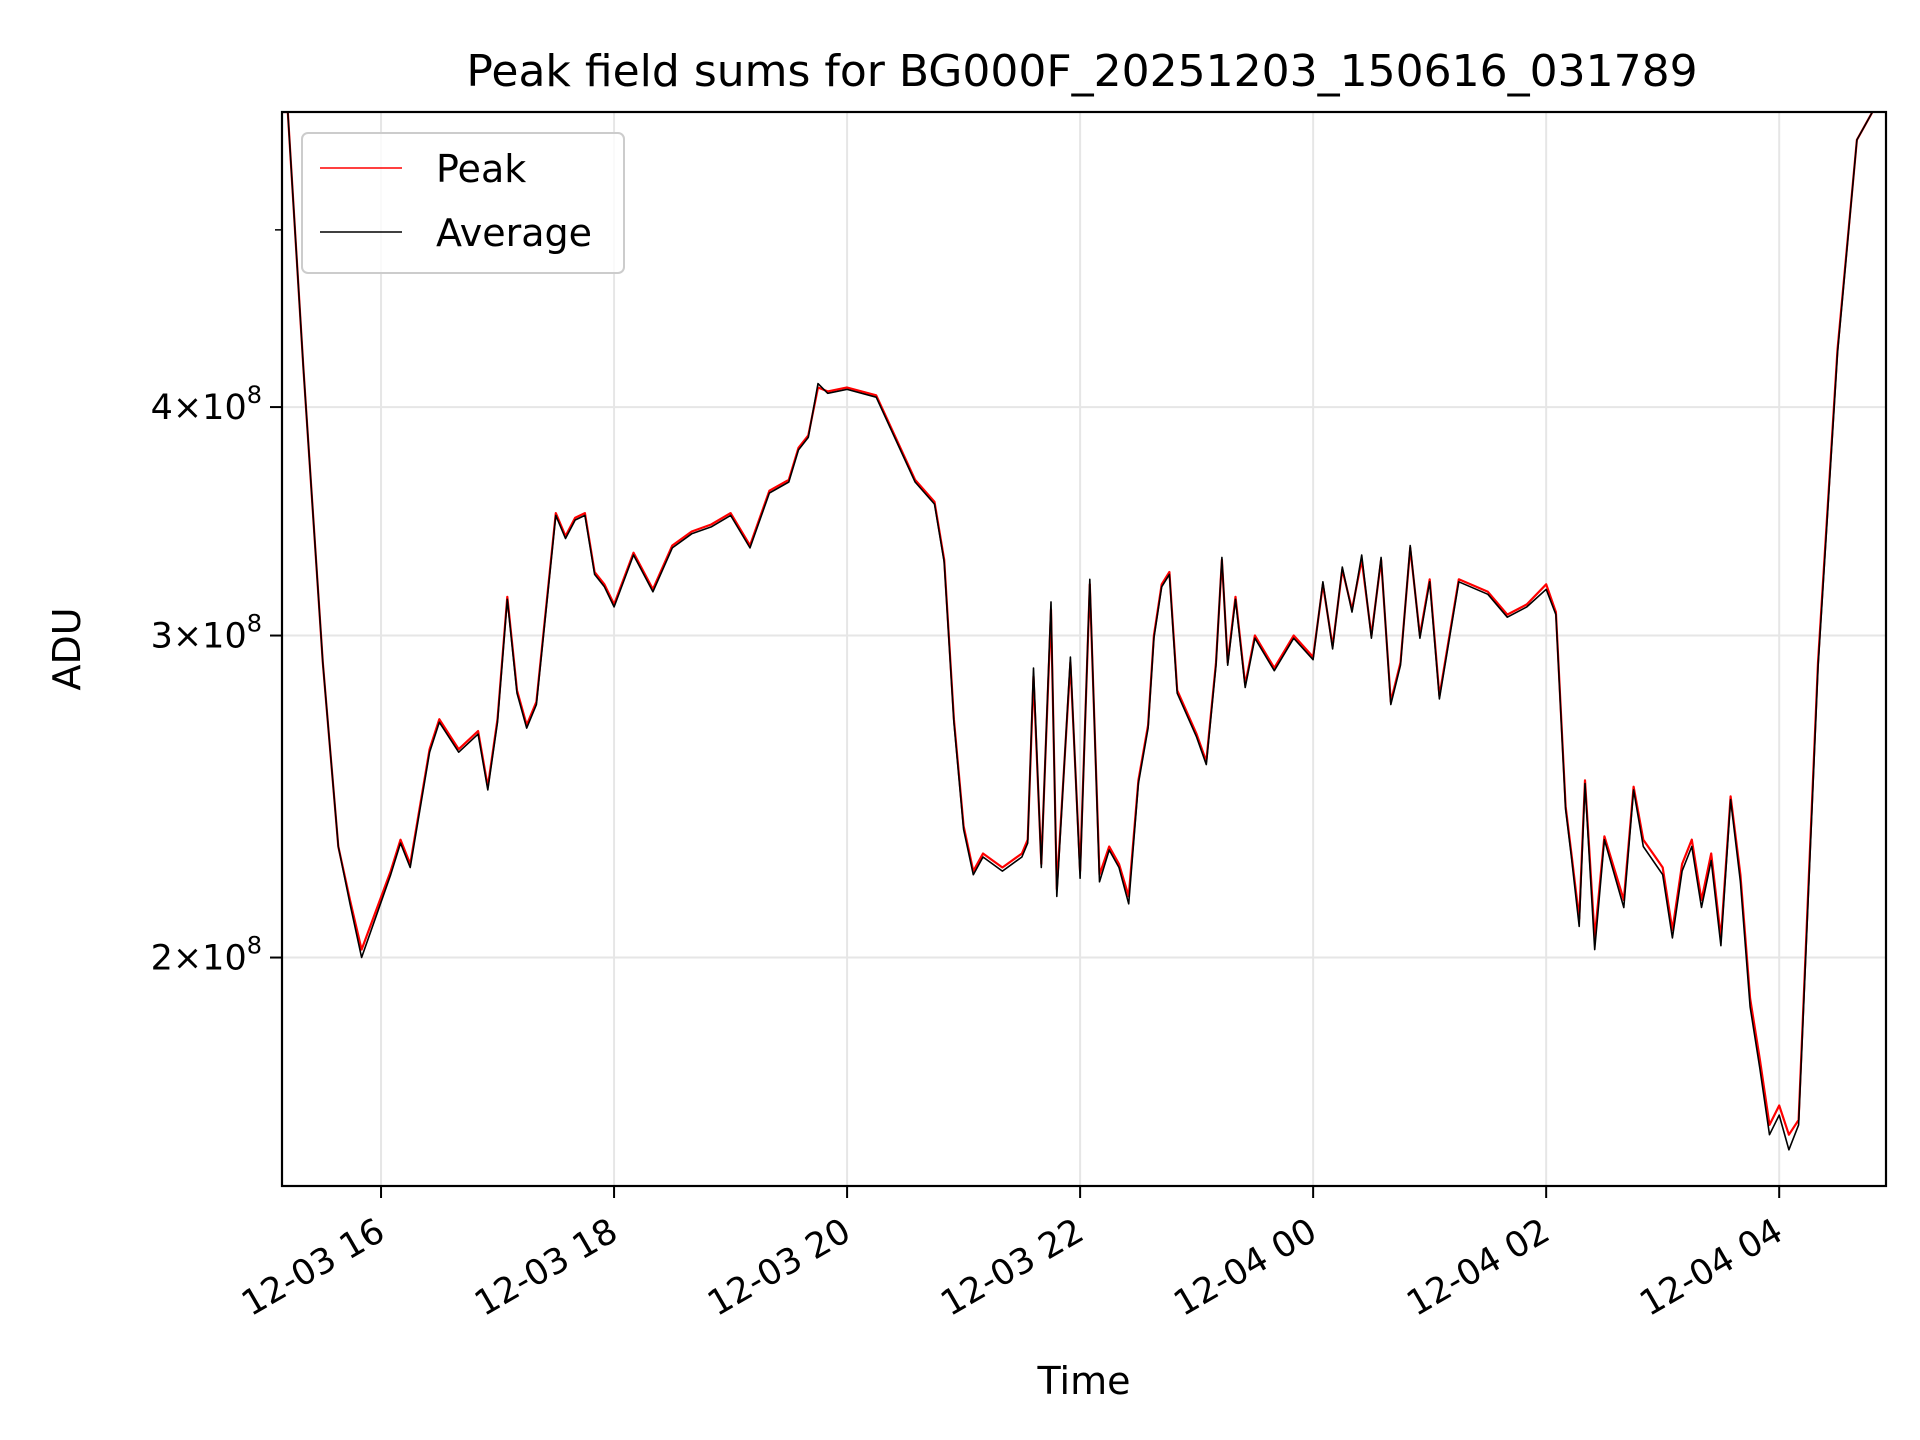 The height and width of the screenshot is (1440, 1920). What do you see at coordinates (67, 648) in the screenshot?
I see `y-axis-label: ADU` at bounding box center [67, 648].